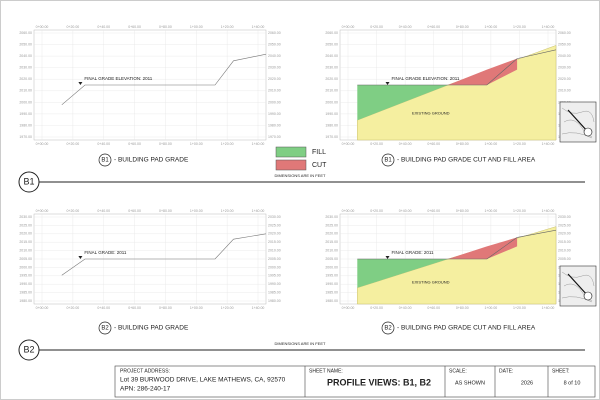 The image size is (600, 400). What do you see at coordinates (291, 152) in the screenshot?
I see `fill-swatch` at bounding box center [291, 152].